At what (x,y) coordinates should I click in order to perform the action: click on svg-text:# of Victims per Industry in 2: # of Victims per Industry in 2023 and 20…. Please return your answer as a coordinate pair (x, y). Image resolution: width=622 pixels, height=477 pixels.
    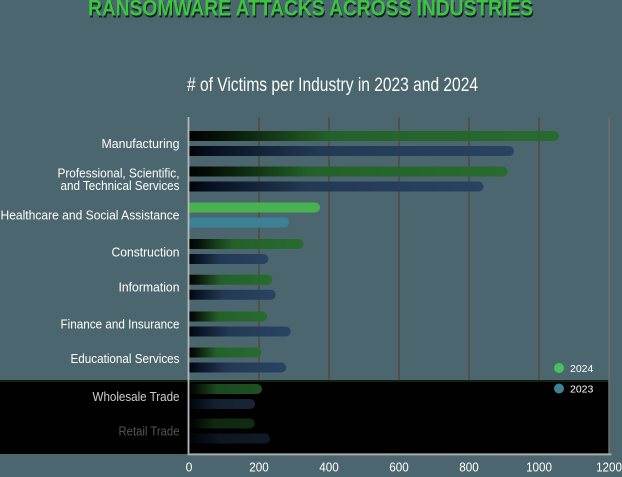
    Looking at the image, I should click on (332, 85).